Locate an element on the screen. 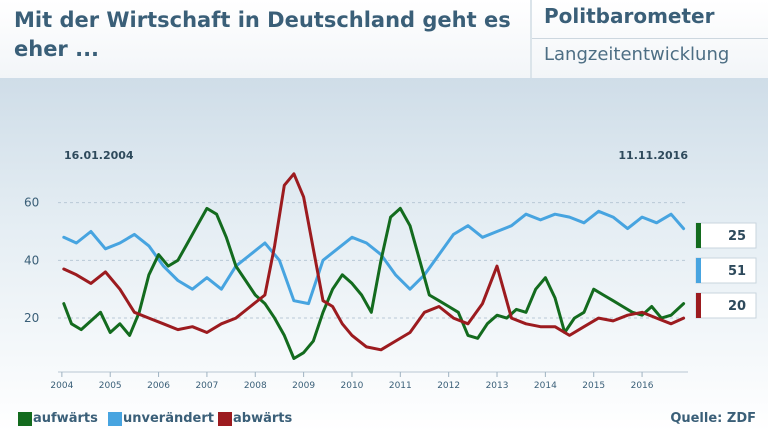  end-box-aufwaerts is located at coordinates (726, 235).